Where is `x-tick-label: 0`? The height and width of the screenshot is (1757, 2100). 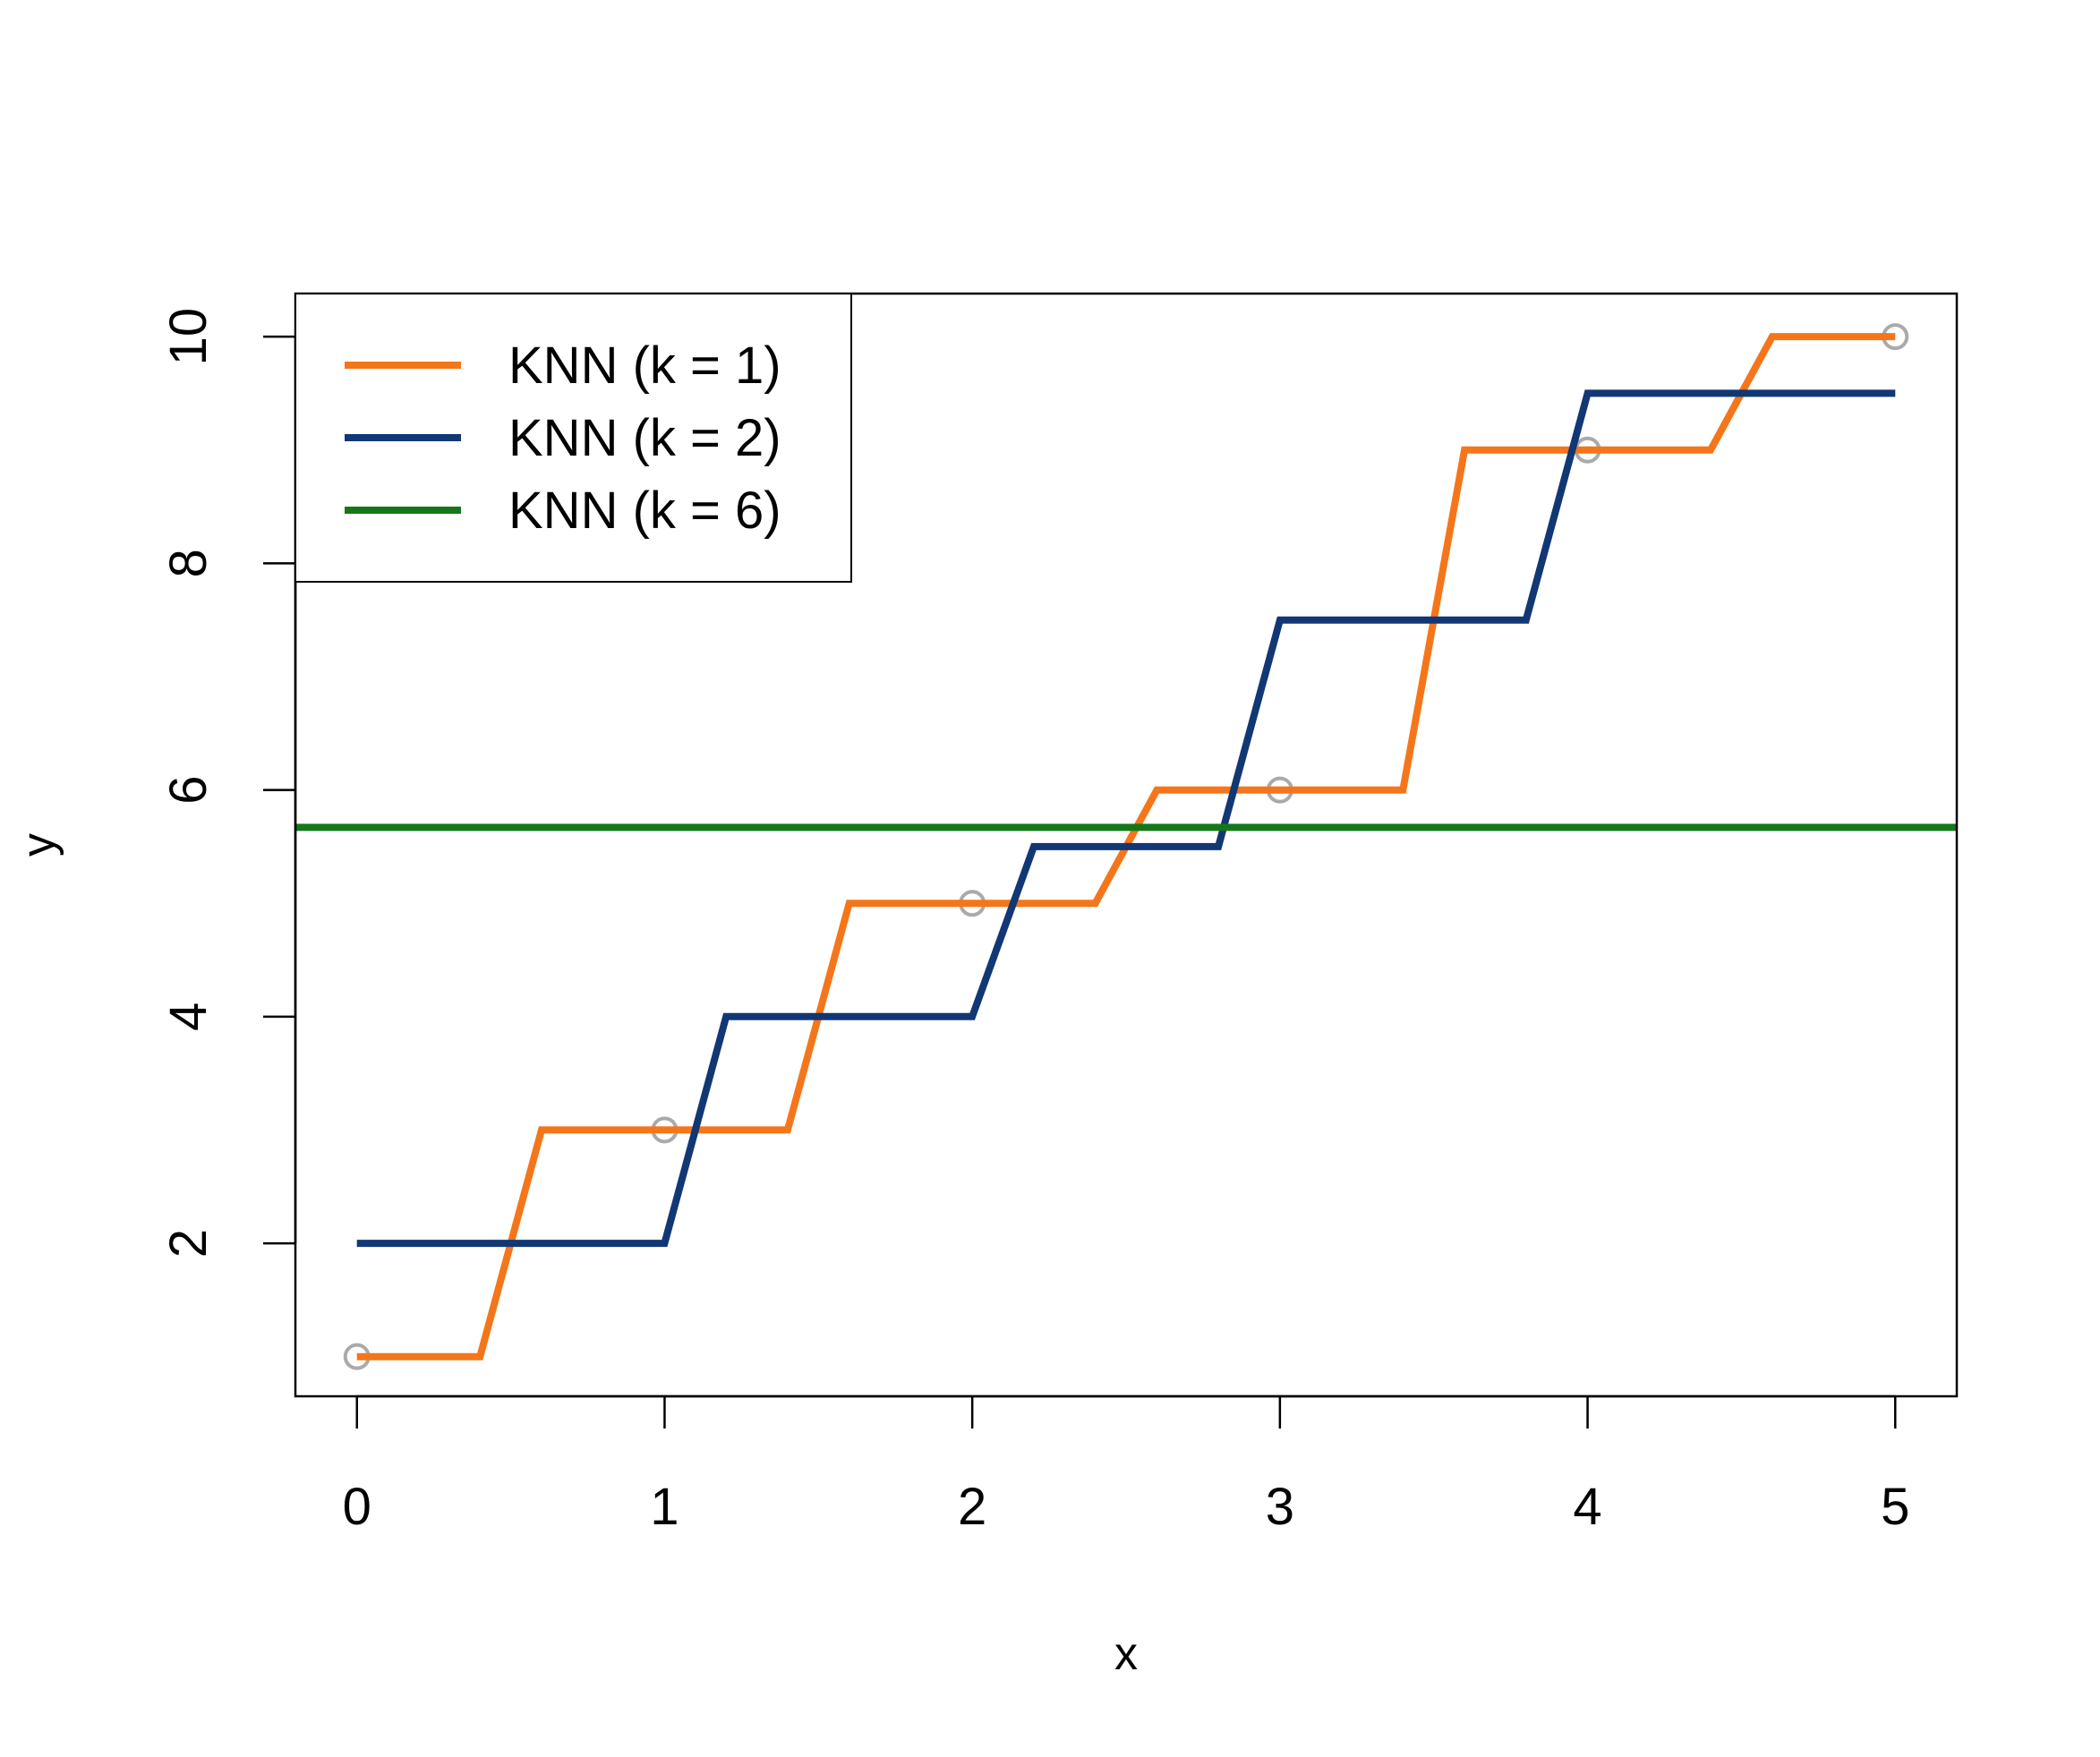 x-tick-label: 0 is located at coordinates (357, 1507).